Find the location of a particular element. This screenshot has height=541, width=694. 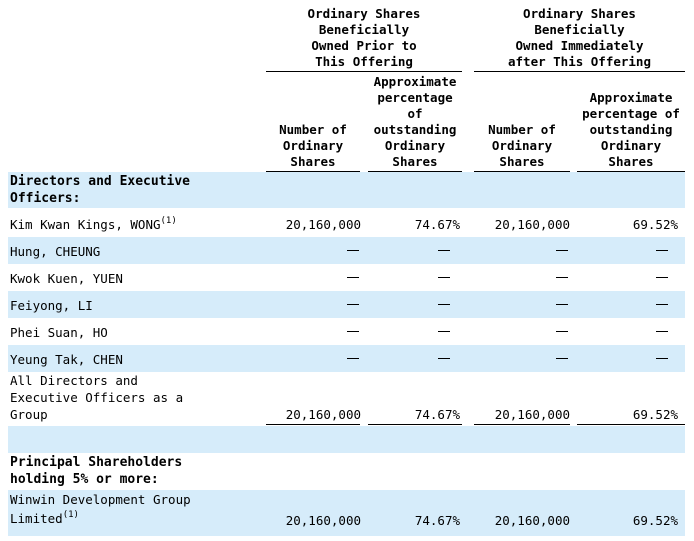

shareholder-name: Hung, CHEUNG is located at coordinates (55, 251).